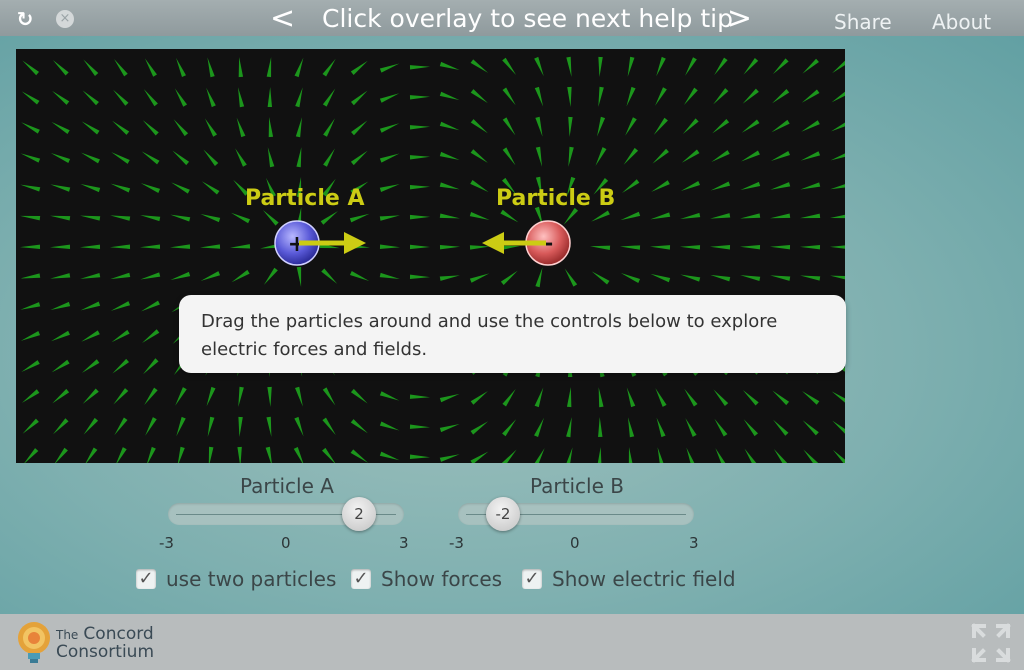 The image size is (1024, 670). What do you see at coordinates (576, 514) in the screenshot?
I see `particle-b-charge-slider: -2` at bounding box center [576, 514].